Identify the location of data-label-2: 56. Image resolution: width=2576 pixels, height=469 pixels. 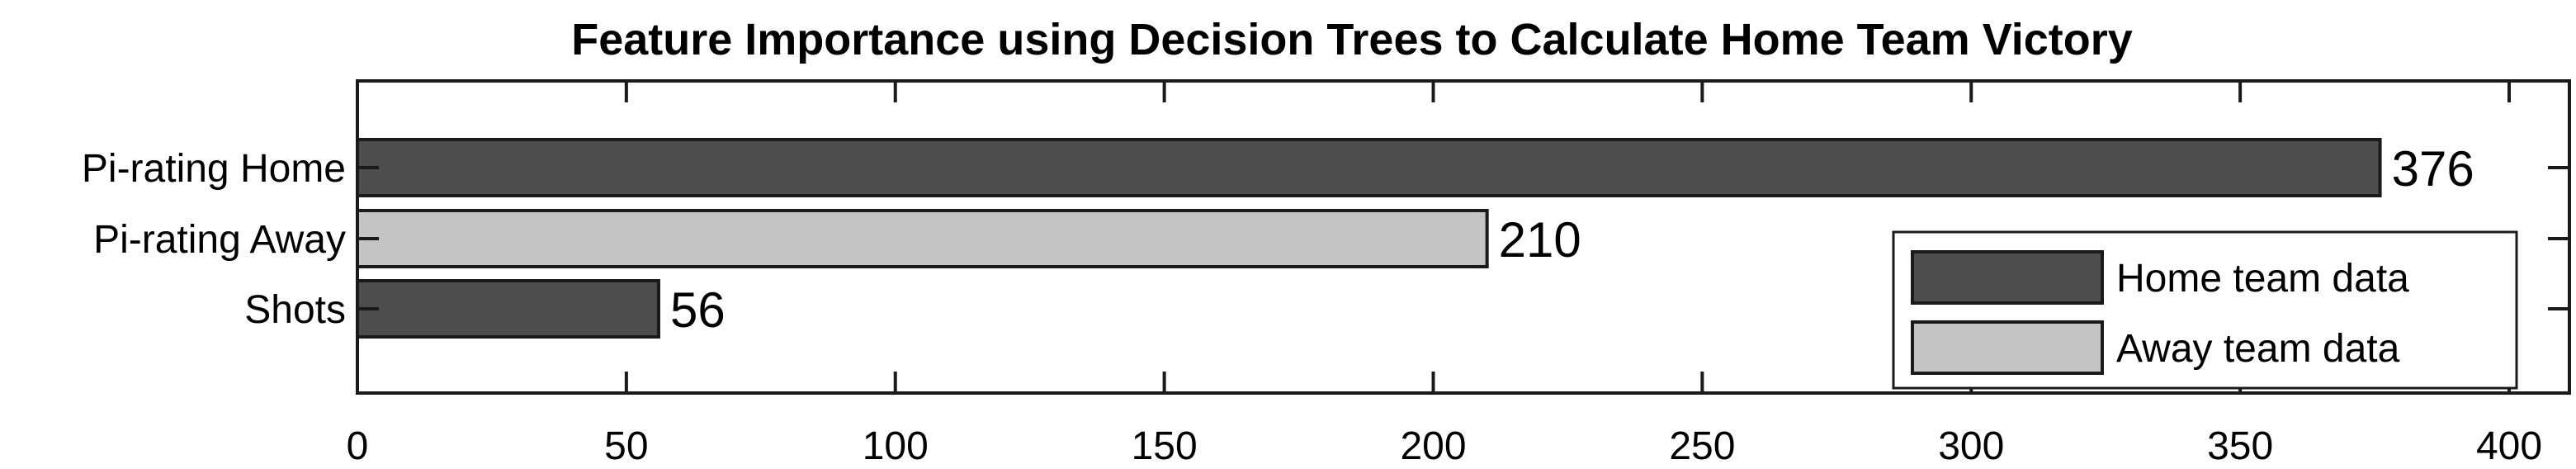
(698, 310).